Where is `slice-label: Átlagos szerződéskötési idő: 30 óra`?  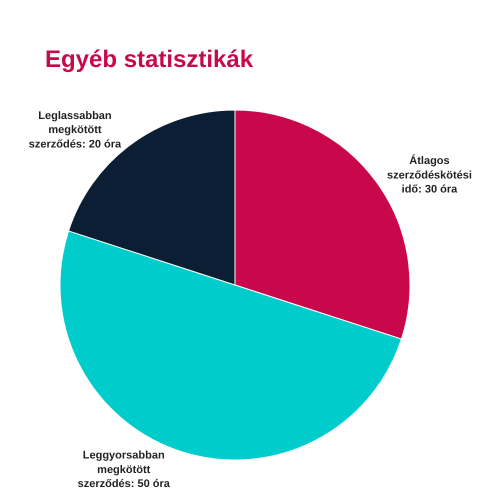 slice-label: Átlagos szerződéskötési idő: 30 óra is located at coordinates (429, 175).